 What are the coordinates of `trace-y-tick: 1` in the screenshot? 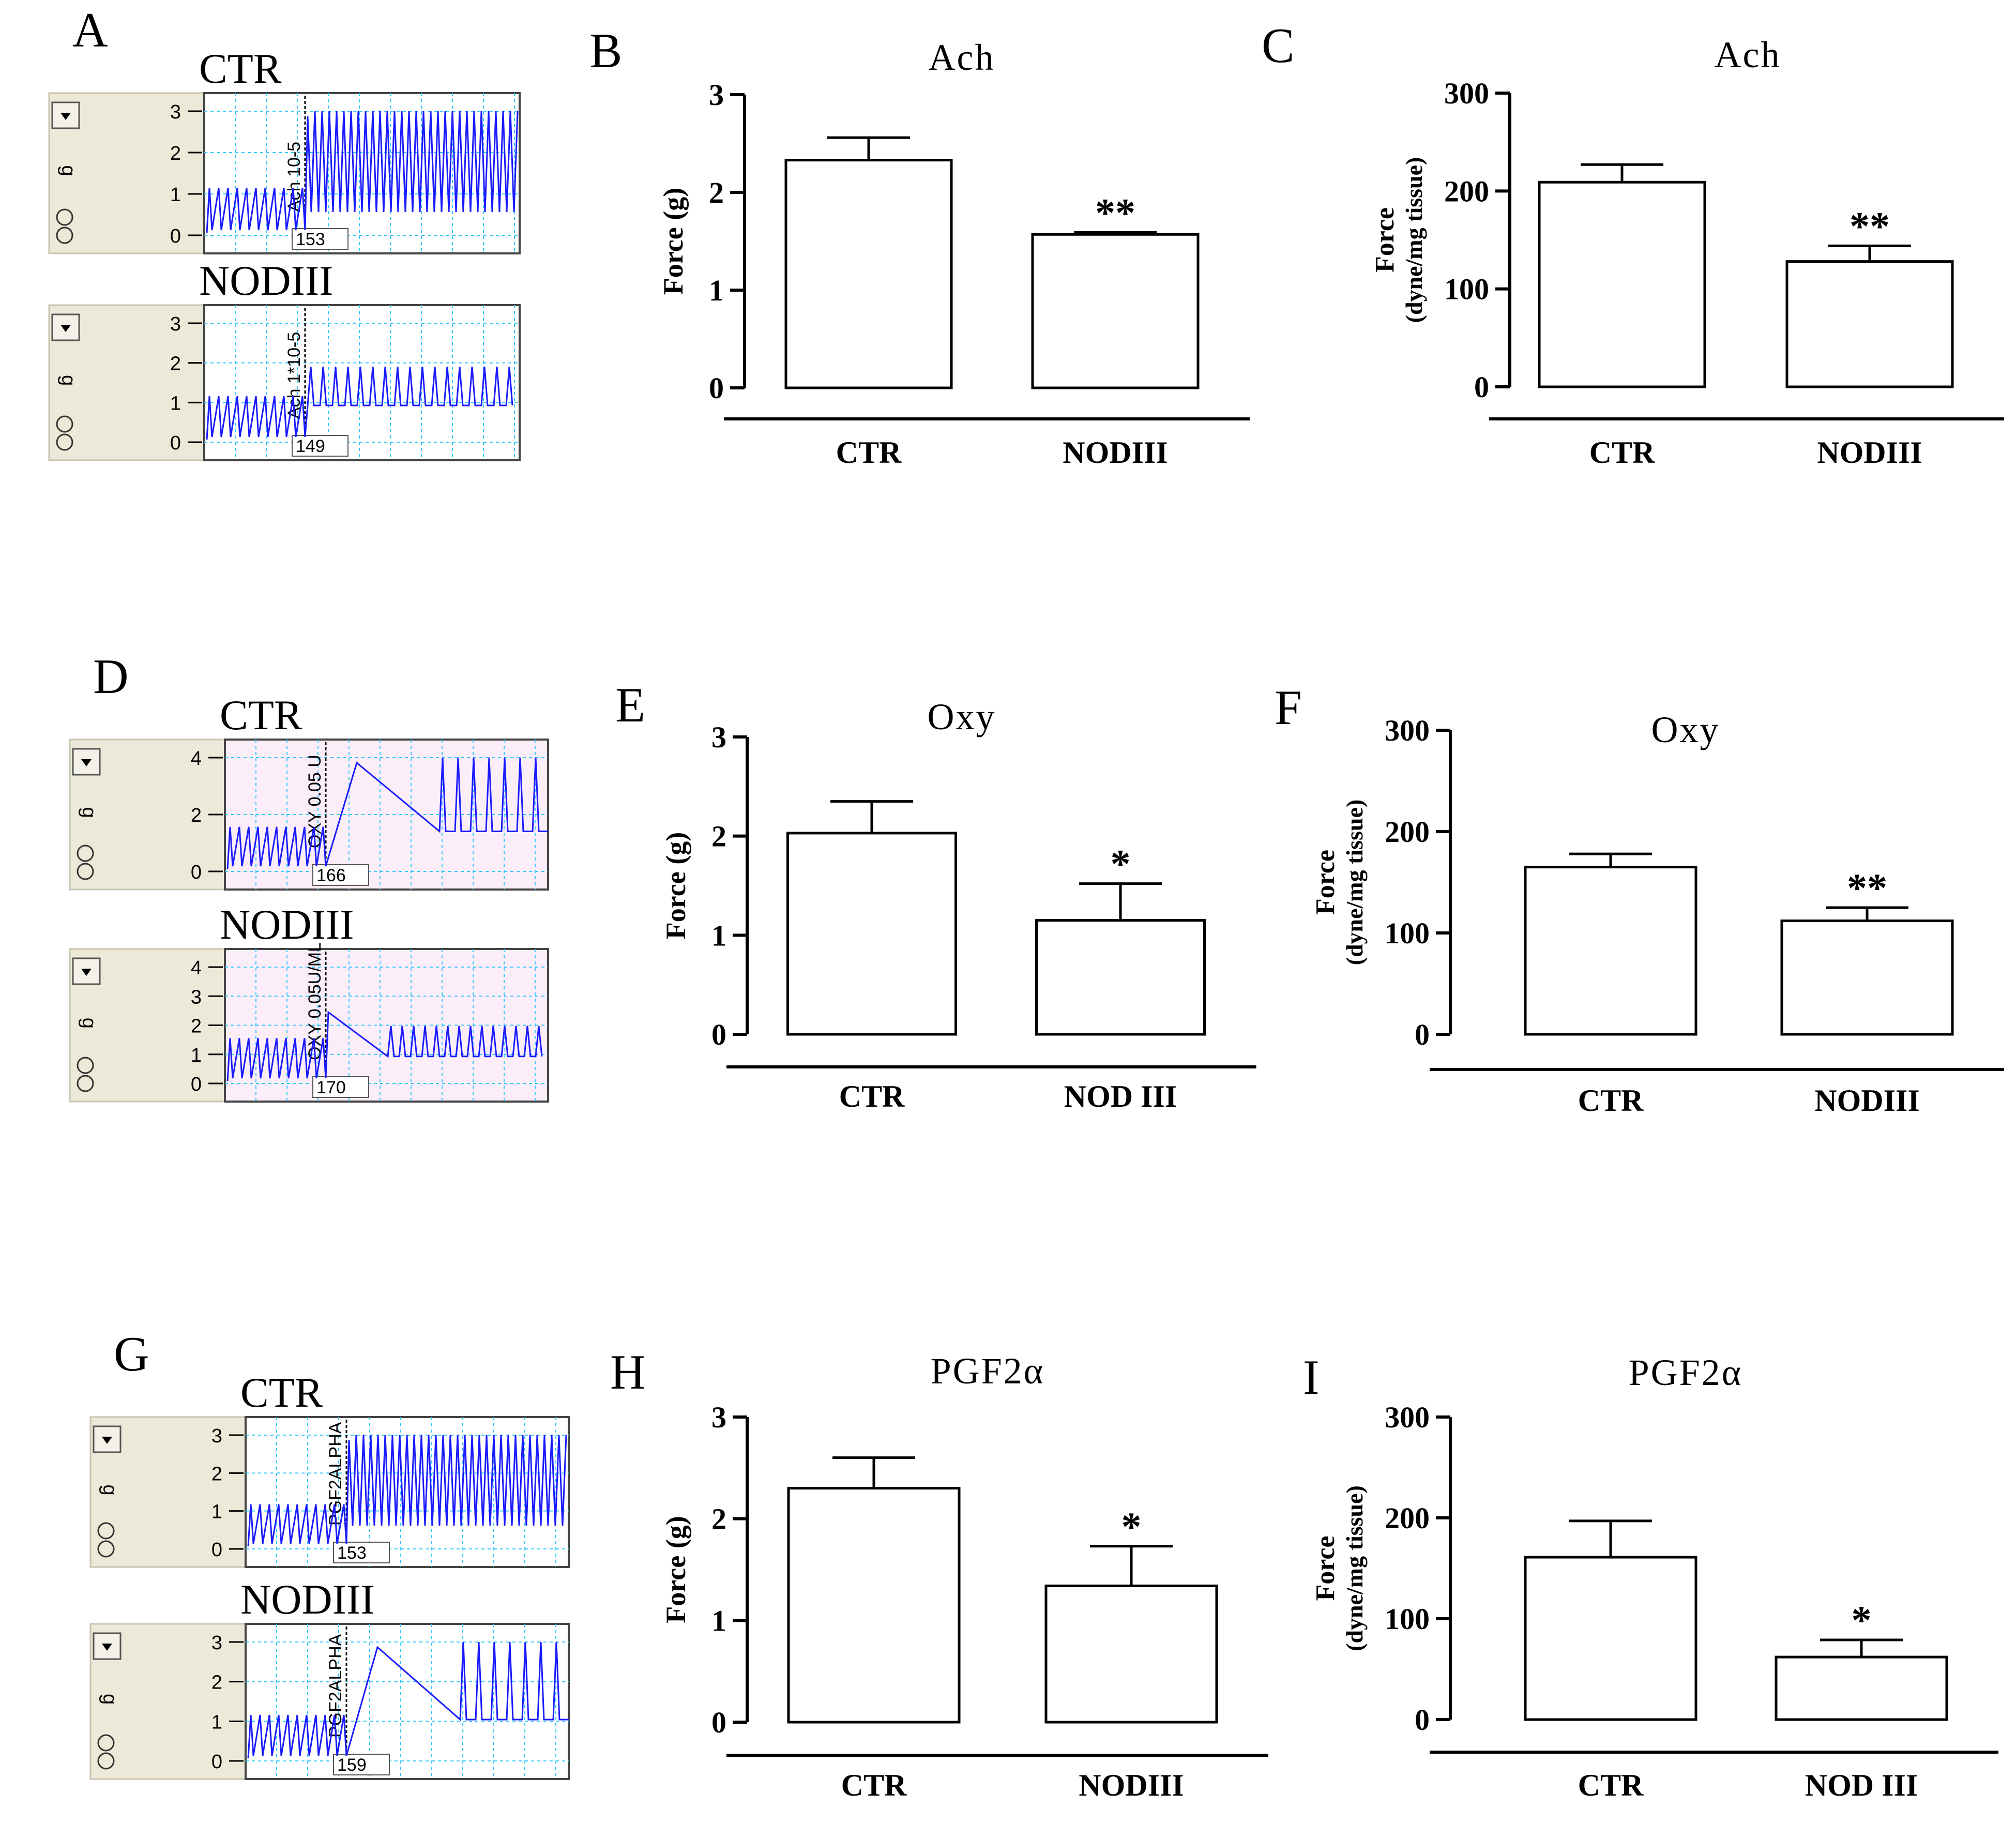 It's located at (175, 403).